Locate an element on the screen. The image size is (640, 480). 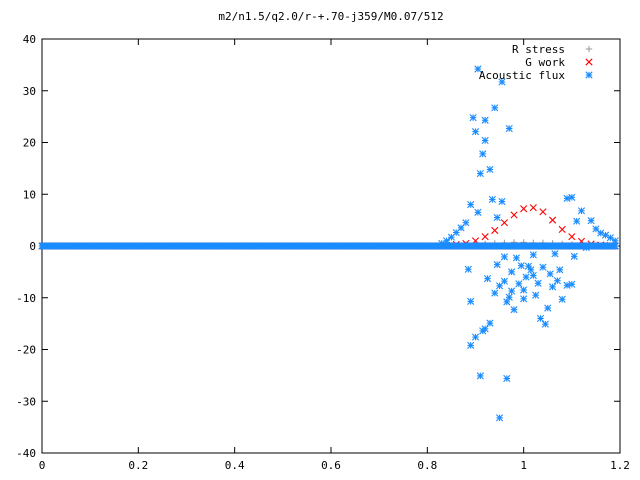
legend-label: Acoustic flux is located at coordinates (522, 75).